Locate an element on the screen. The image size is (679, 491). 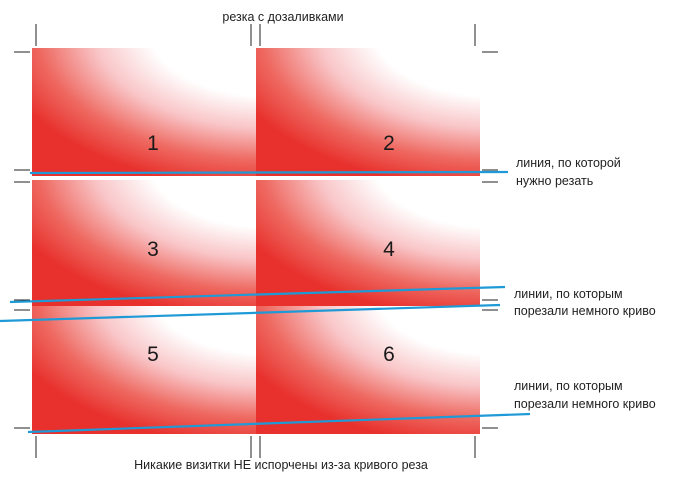
diagram-title: резка с дозаливками is located at coordinates (282, 17).